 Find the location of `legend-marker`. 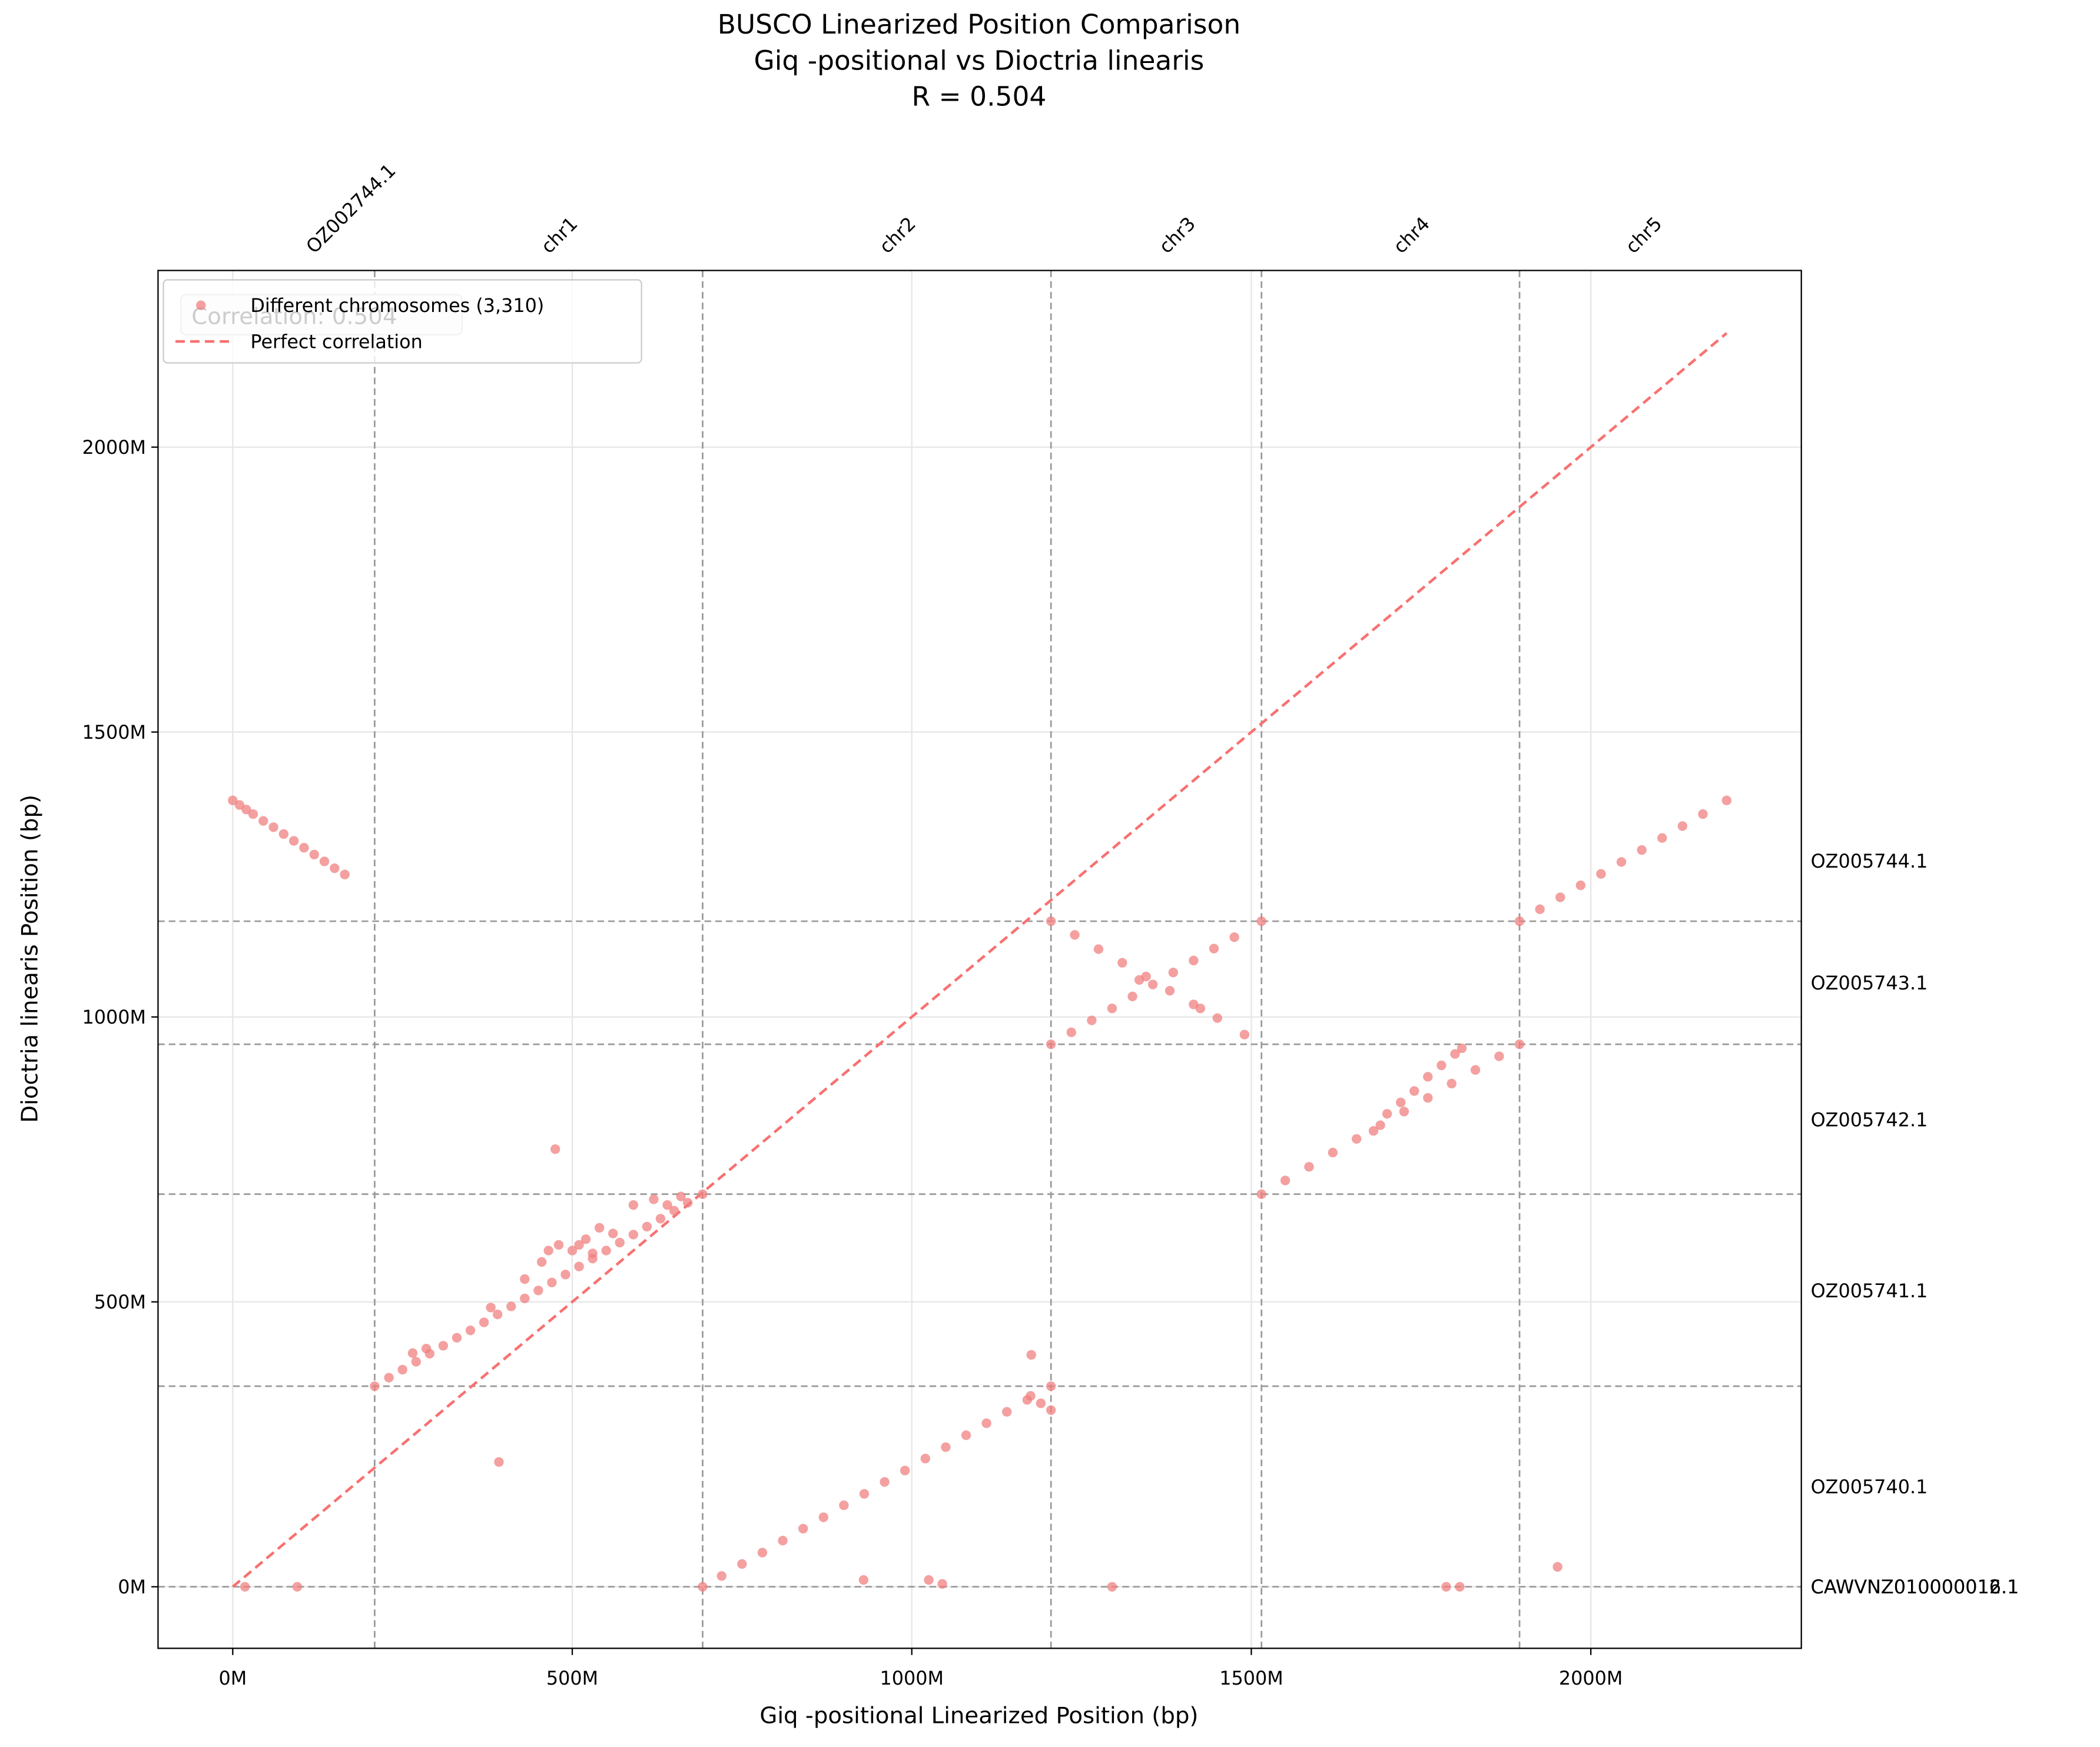

legend-marker is located at coordinates (201, 305).